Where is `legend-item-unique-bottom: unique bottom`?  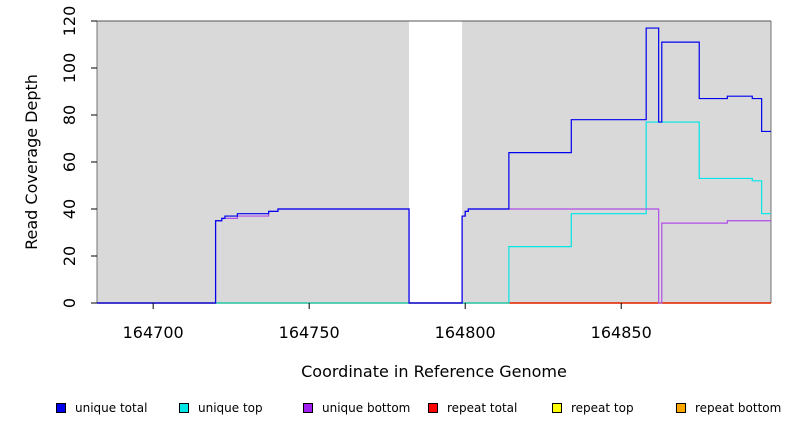
legend-item-unique-bottom: unique bottom is located at coordinates (356, 408).